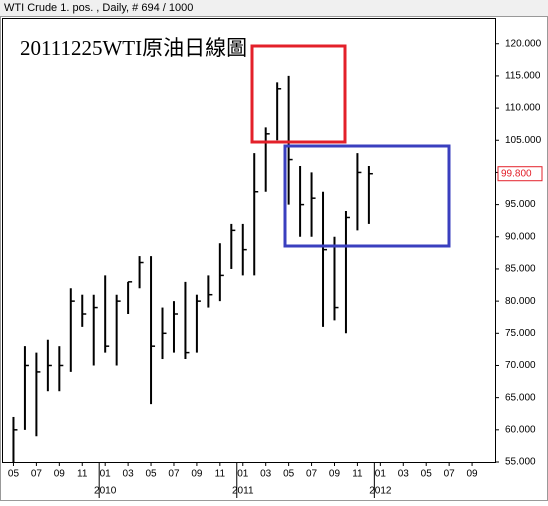  What do you see at coordinates (243, 491) in the screenshot?
I see `year-label: 2011` at bounding box center [243, 491].